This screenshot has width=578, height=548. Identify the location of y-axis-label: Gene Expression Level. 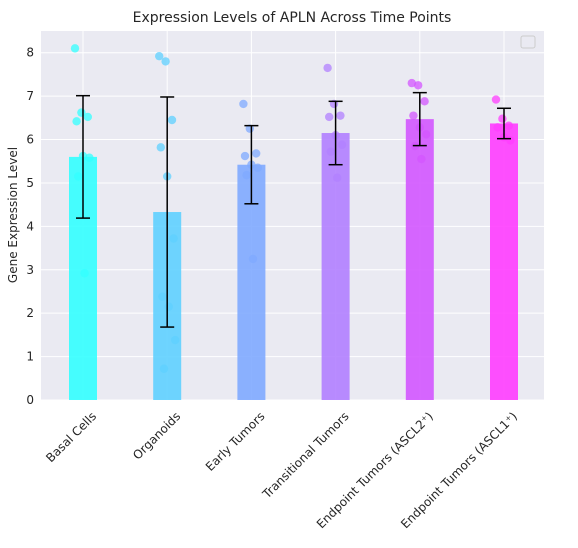
(13, 215).